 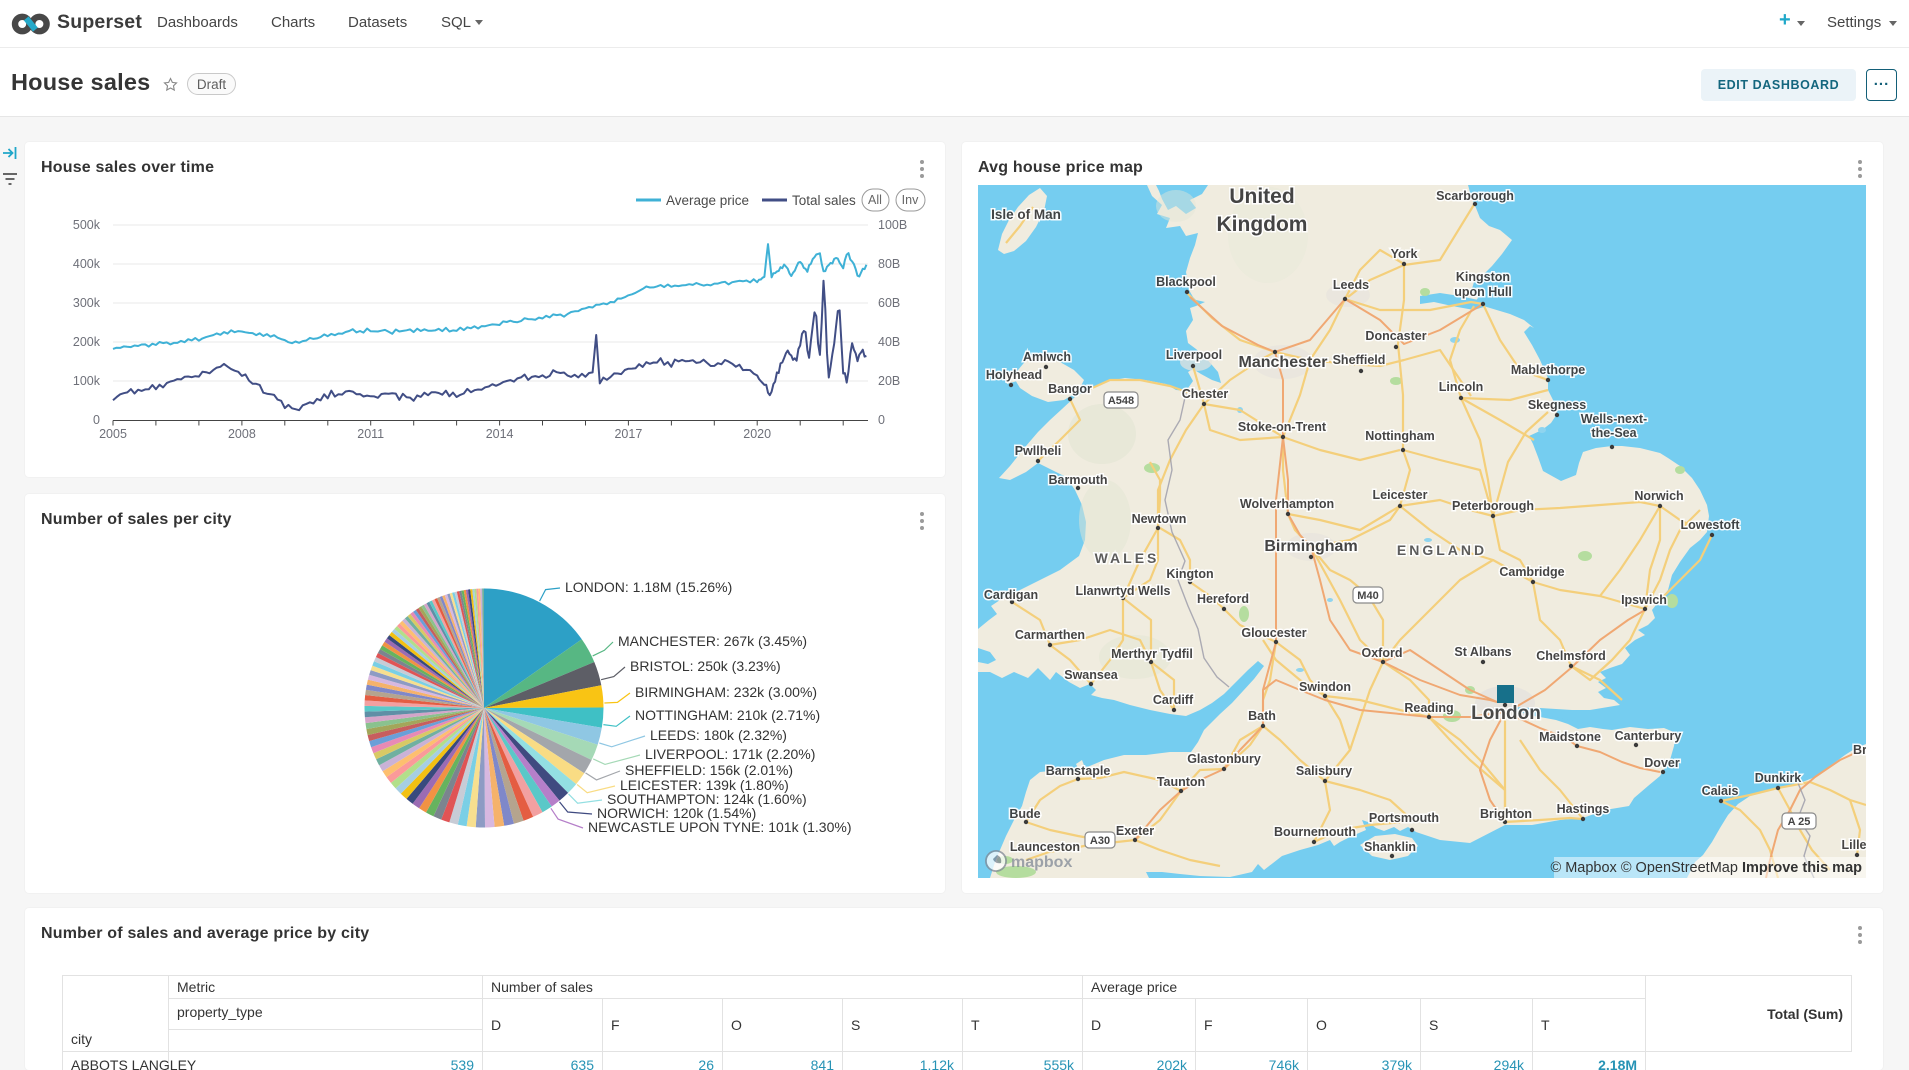 I want to click on svg-text: NOTTINGHAM: 210k (2.71%), so click(x=727, y=715).